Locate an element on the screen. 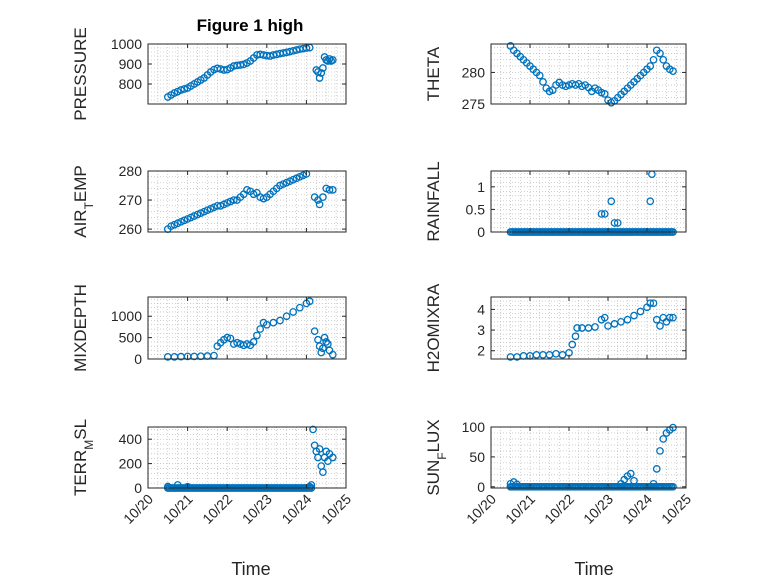 This screenshot has height=583, width=778. y-tick-label: 0.5 is located at coordinates (476, 209).